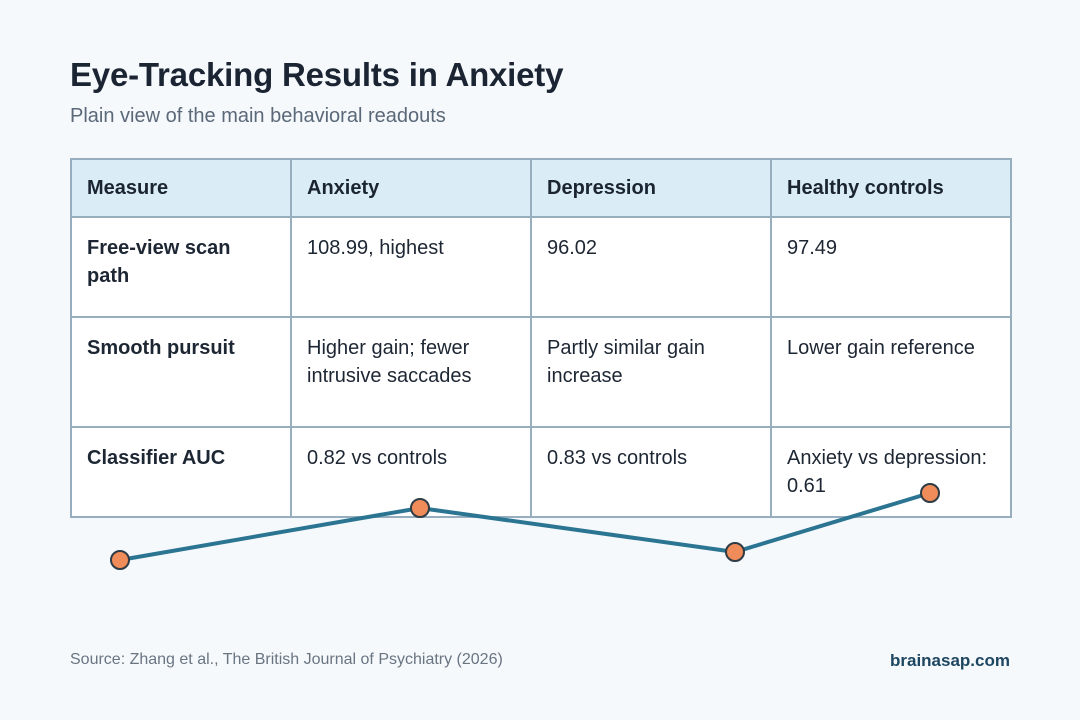  What do you see at coordinates (411, 472) in the screenshot?
I see `cell-anxiety: 0.82 vs controls` at bounding box center [411, 472].